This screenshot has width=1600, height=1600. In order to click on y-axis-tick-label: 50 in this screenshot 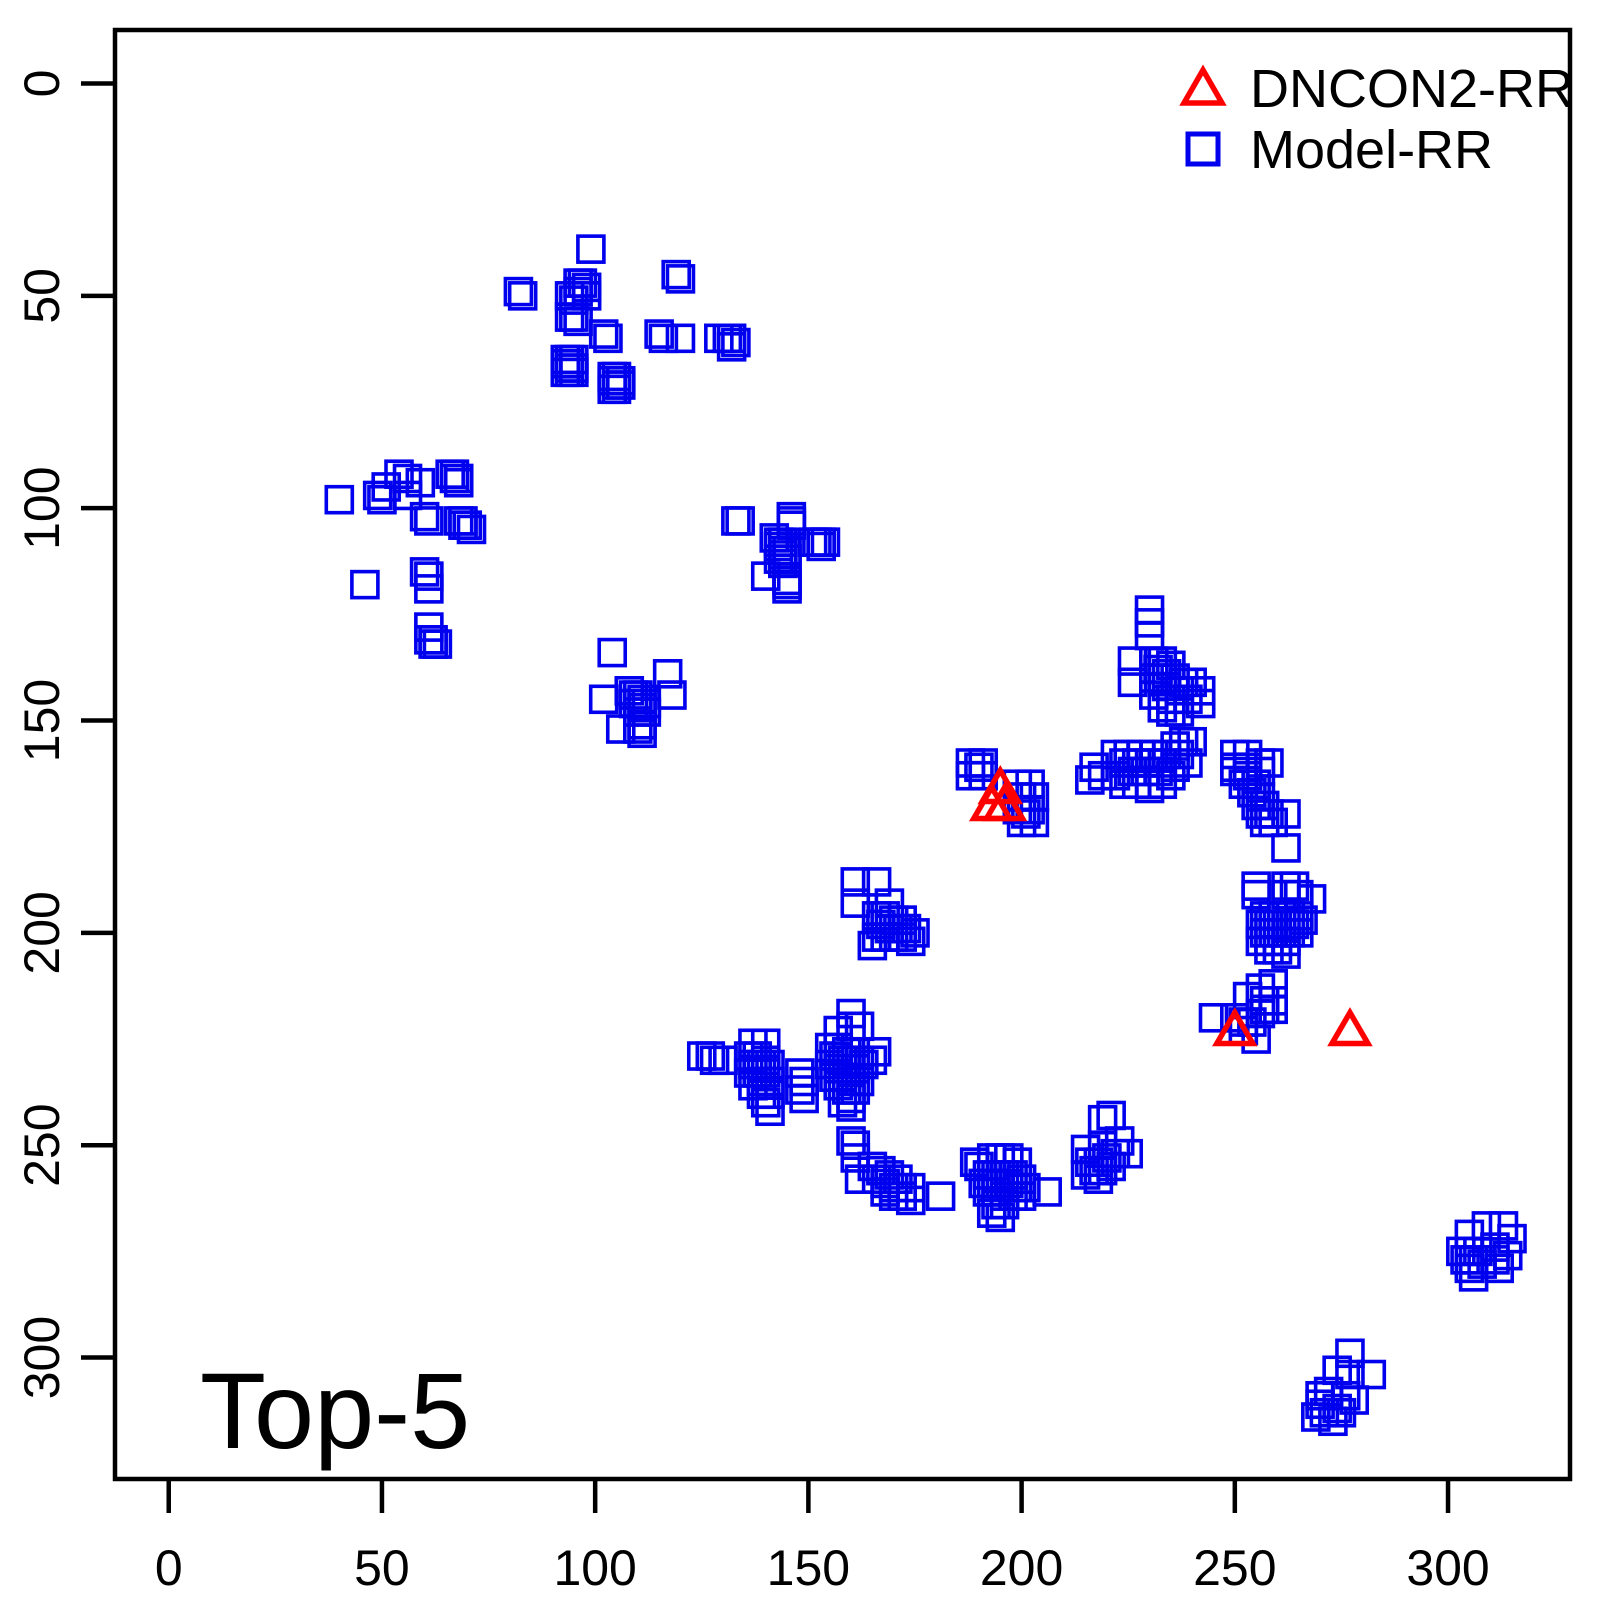, I will do `click(42, 296)`.